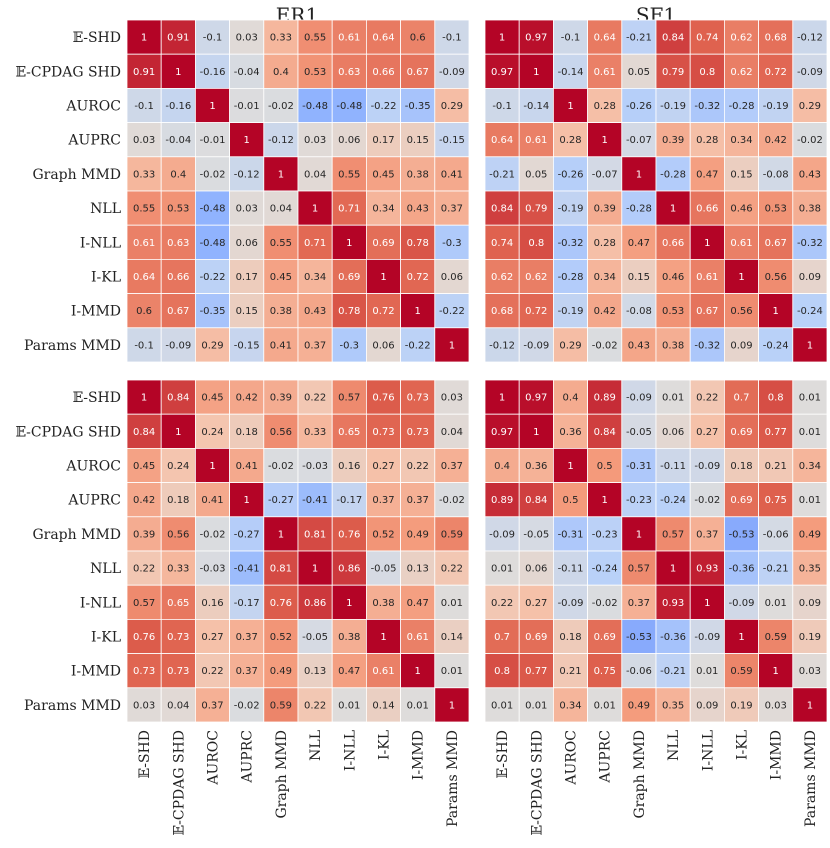 The width and height of the screenshot is (830, 848). What do you see at coordinates (452, 209) in the screenshot?
I see `cell-value: 0.37` at bounding box center [452, 209].